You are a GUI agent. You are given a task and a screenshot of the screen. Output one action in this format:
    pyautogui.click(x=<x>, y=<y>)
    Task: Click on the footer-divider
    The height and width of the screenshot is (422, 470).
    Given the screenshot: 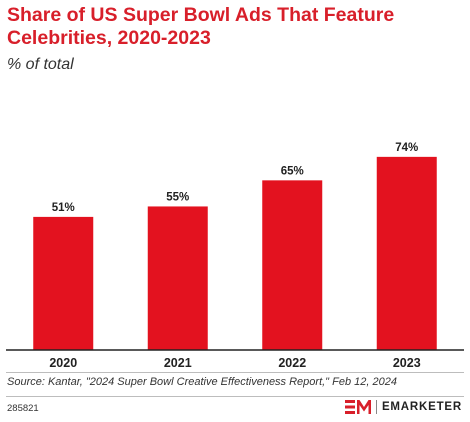 What is the action you would take?
    pyautogui.click(x=235, y=396)
    